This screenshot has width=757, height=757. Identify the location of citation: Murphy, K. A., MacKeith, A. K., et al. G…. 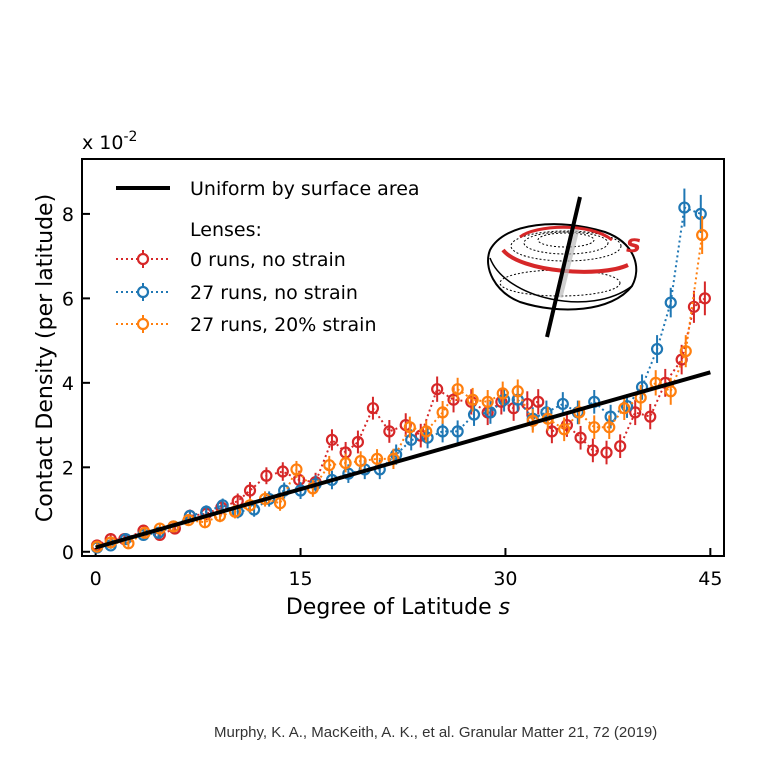
(436, 732).